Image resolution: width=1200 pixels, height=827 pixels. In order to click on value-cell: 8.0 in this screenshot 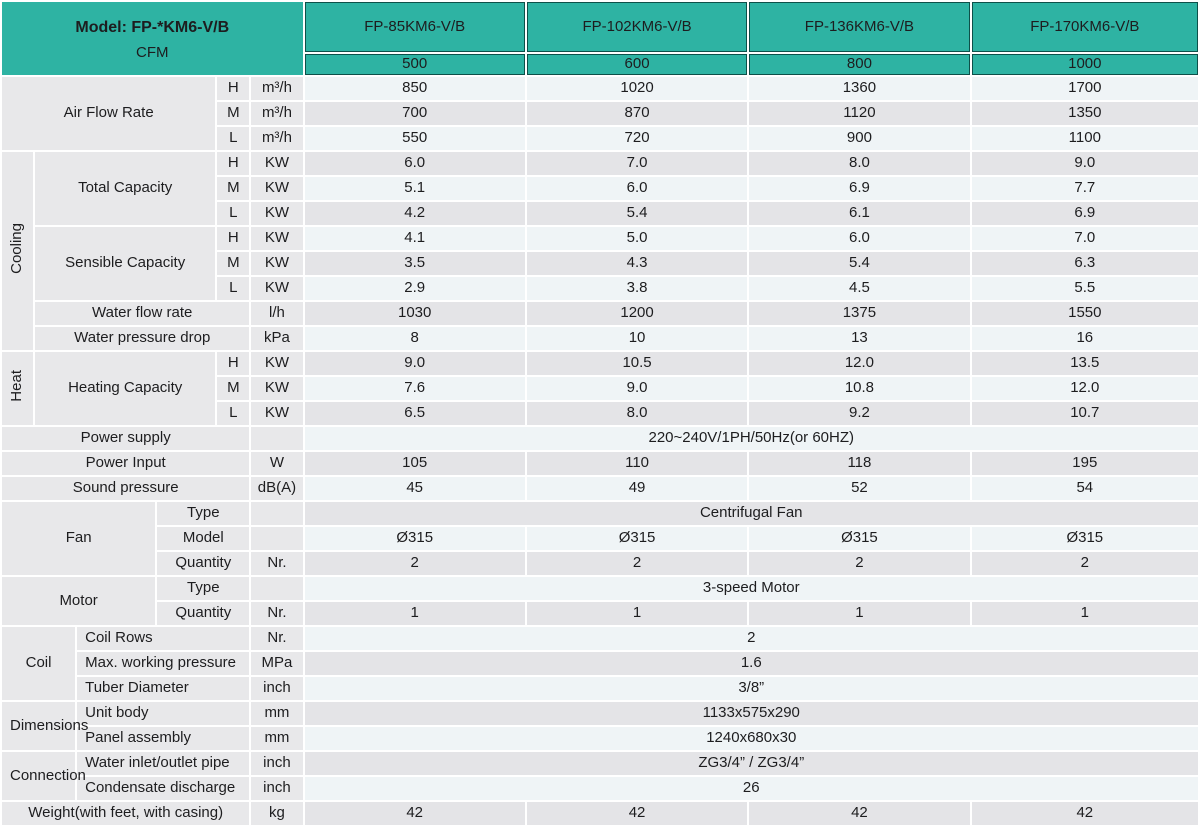, I will do `click(637, 413)`.